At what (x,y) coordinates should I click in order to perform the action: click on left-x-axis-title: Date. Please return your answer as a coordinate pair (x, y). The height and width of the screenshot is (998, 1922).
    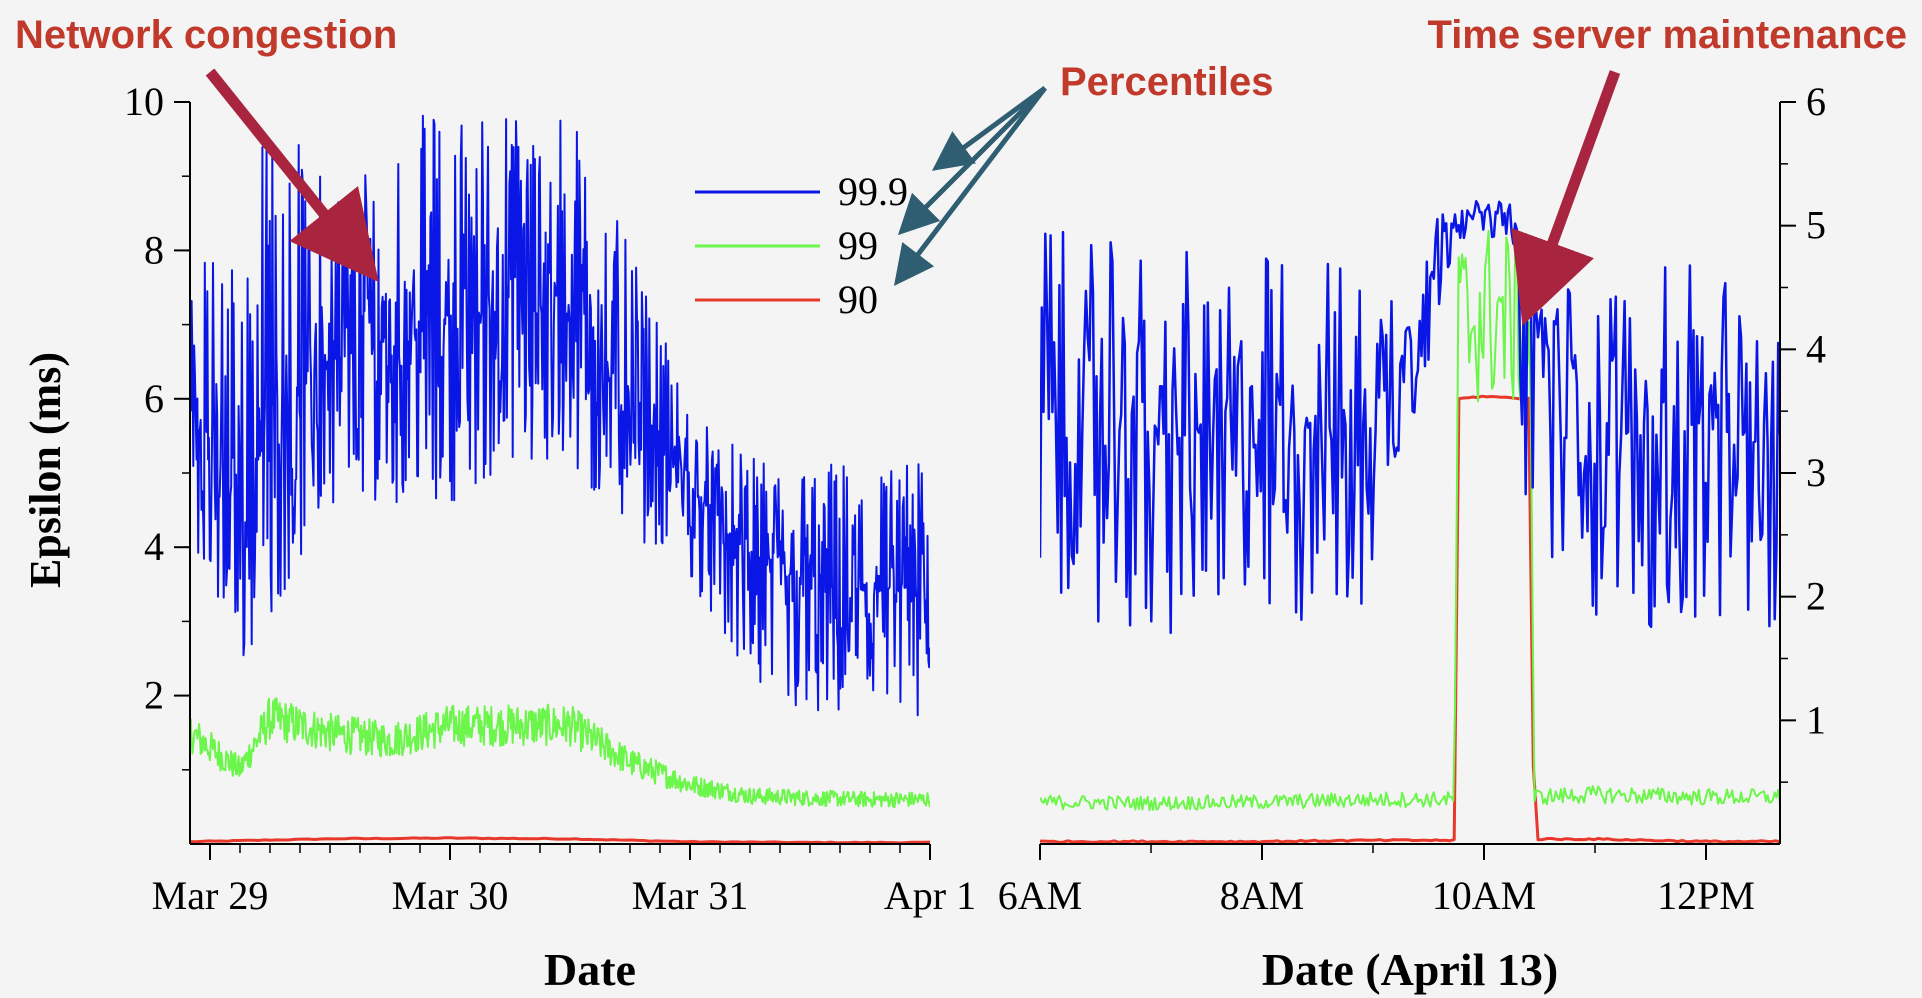
    Looking at the image, I should click on (590, 969).